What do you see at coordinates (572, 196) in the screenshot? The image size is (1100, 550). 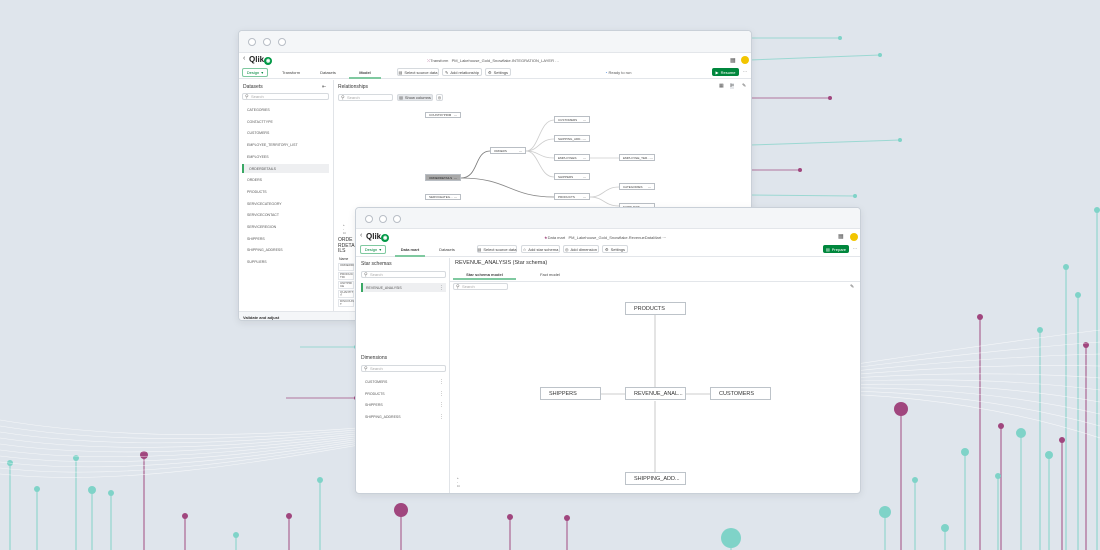 I see `node-products: PRODUCTS ⋯` at bounding box center [572, 196].